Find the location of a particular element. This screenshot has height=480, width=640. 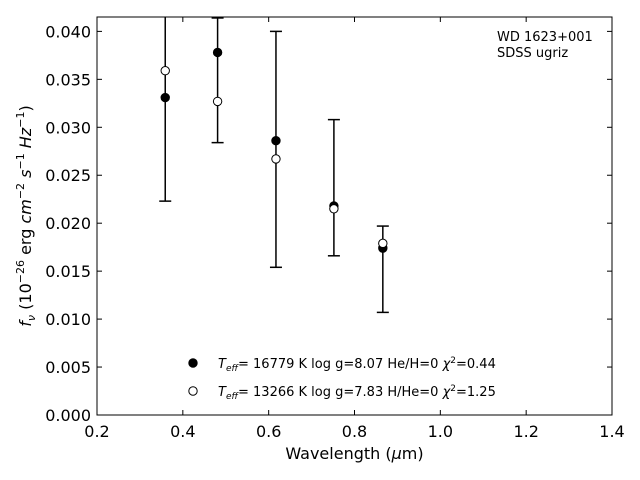

x-tick-label: 0.2 is located at coordinates (96, 431).